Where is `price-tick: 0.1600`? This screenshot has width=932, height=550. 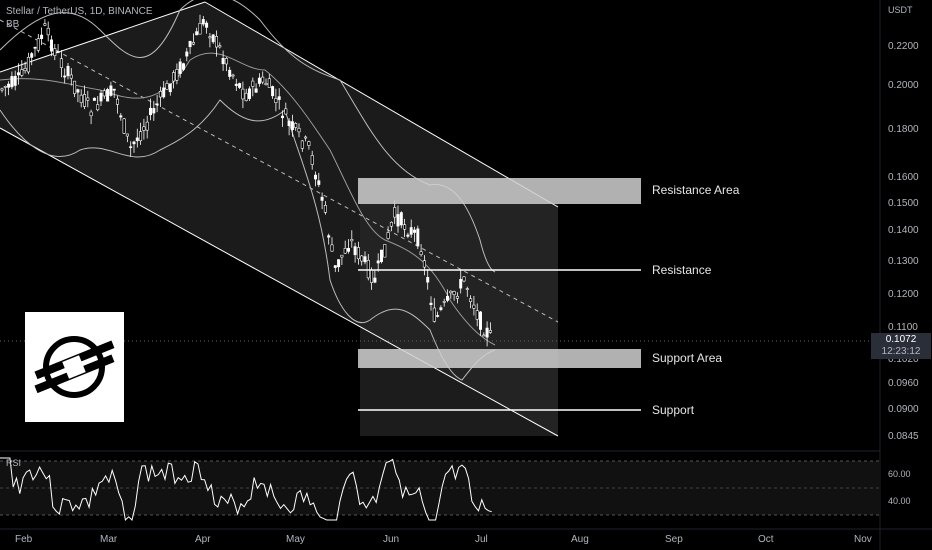 price-tick: 0.1600 is located at coordinates (903, 177).